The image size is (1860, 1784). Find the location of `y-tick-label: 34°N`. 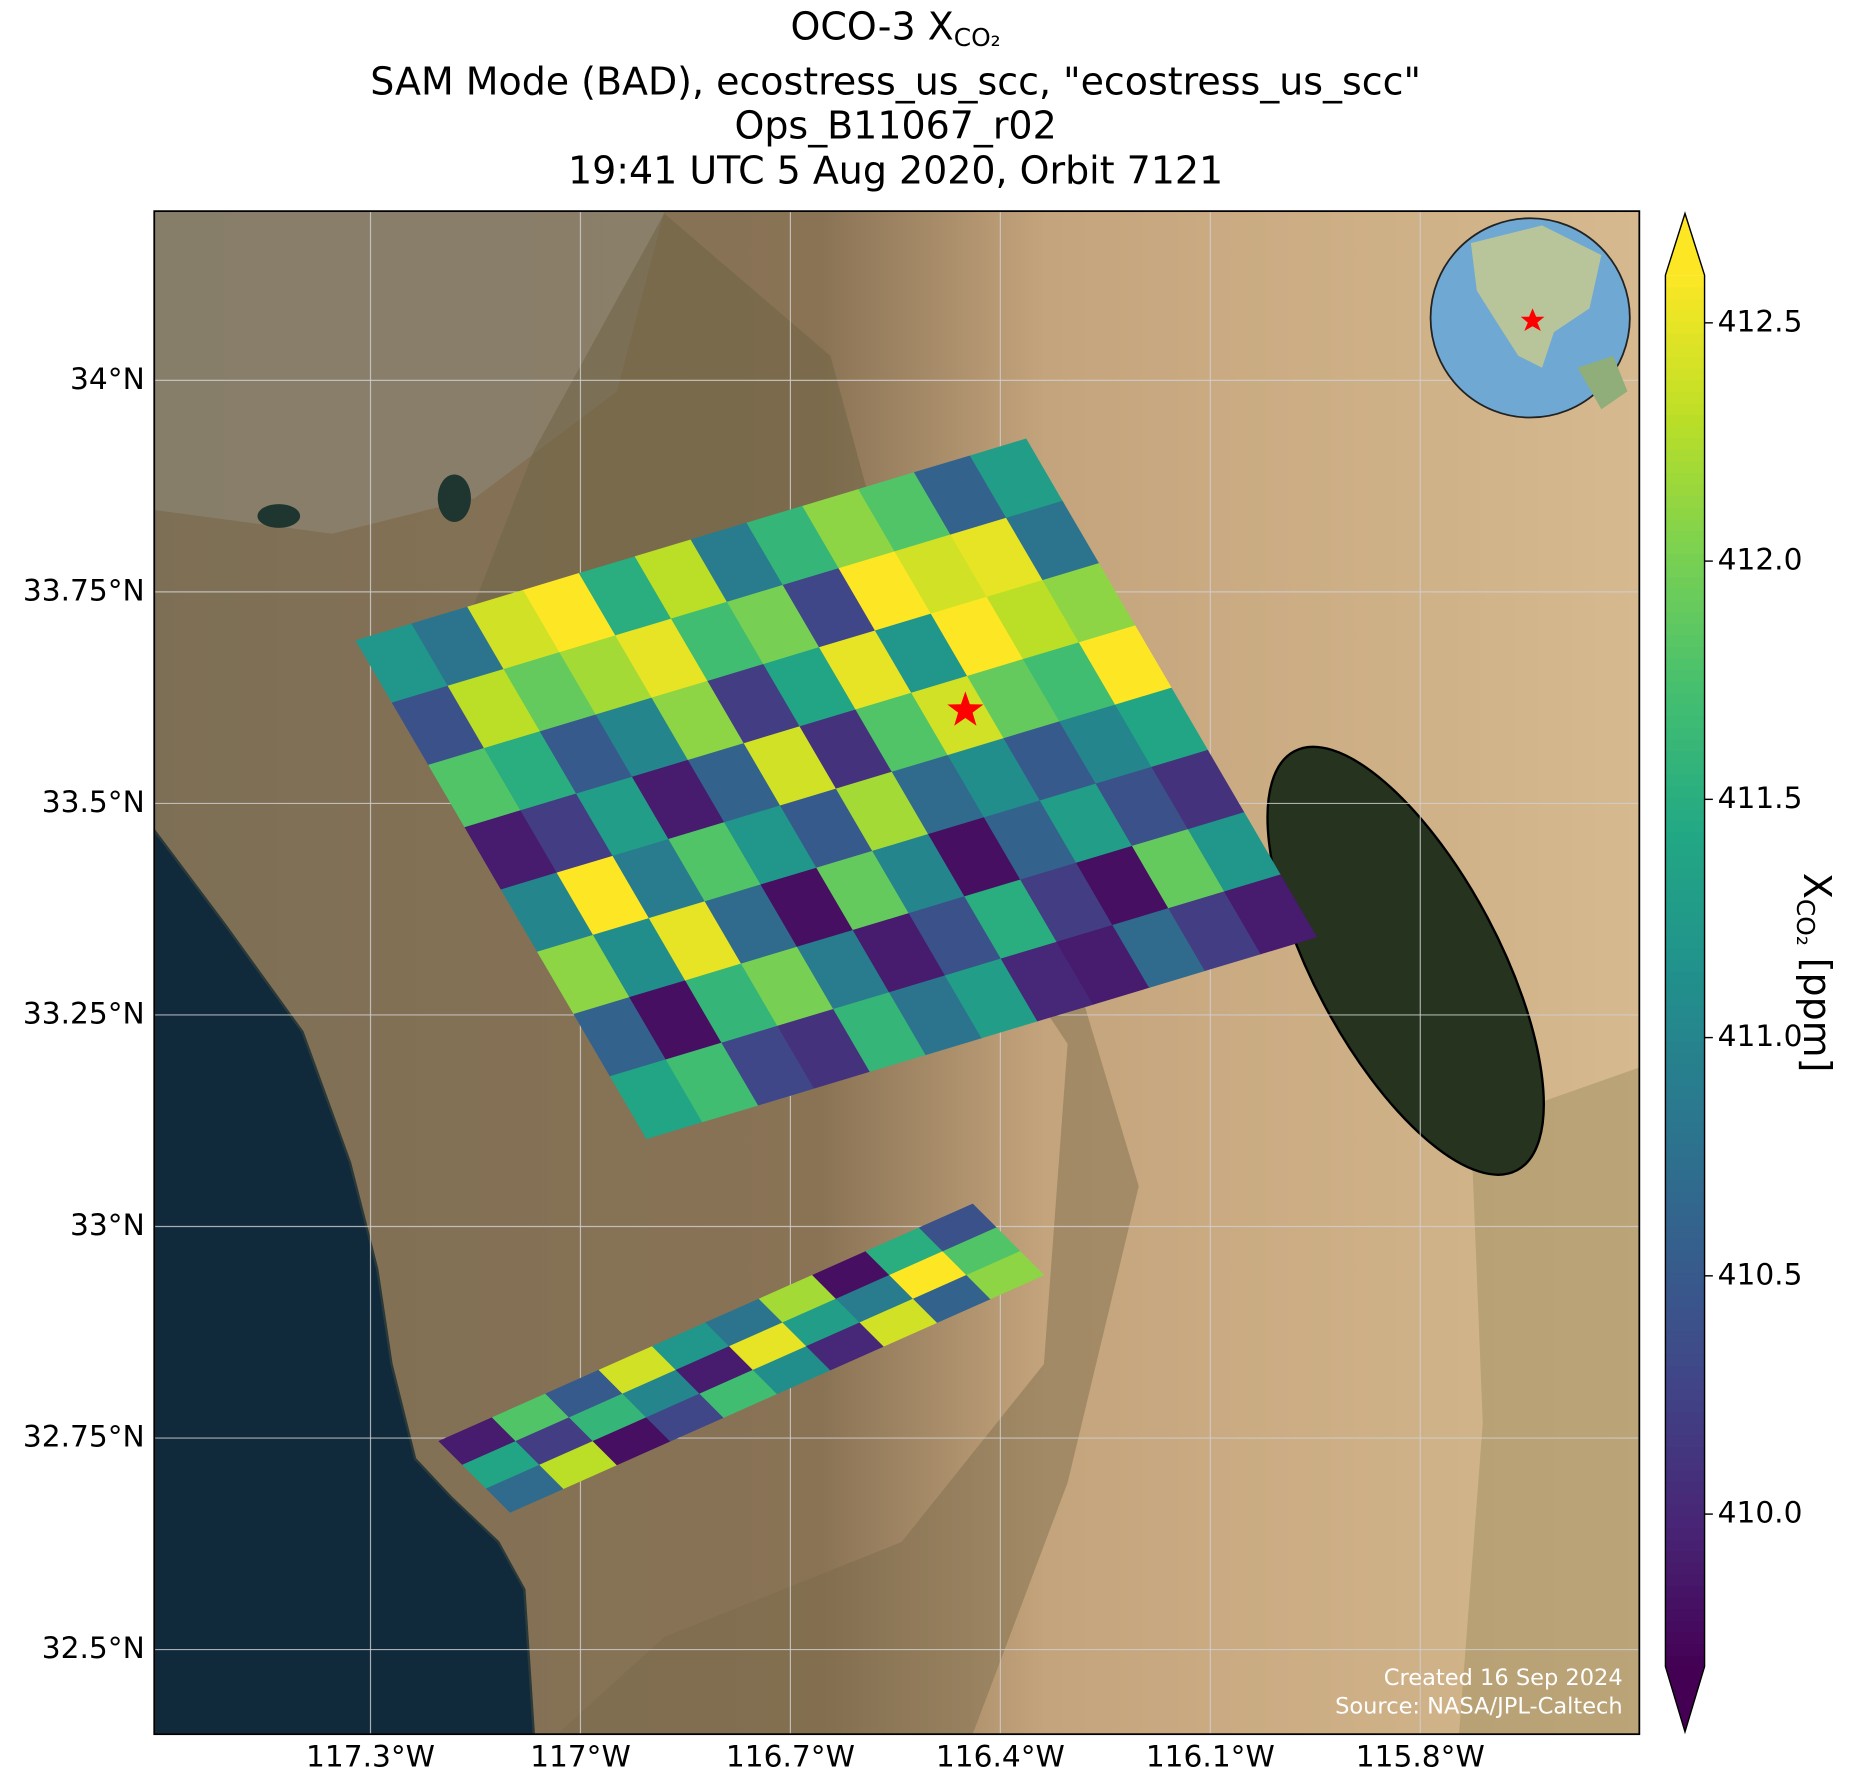

y-tick-label: 34°N is located at coordinates (107, 378).